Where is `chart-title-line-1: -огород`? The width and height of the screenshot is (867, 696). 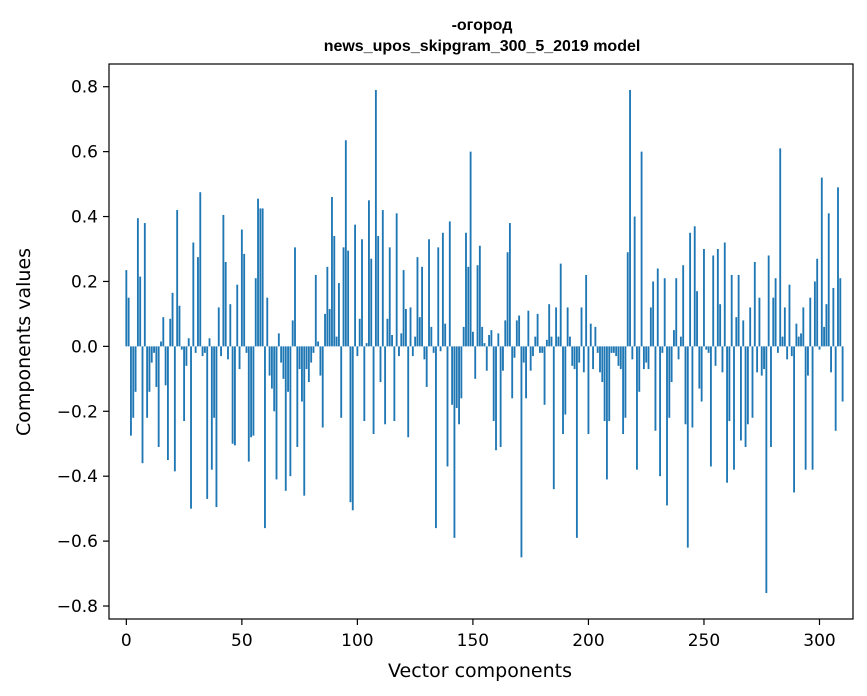 chart-title-line-1: -огород is located at coordinates (482, 25).